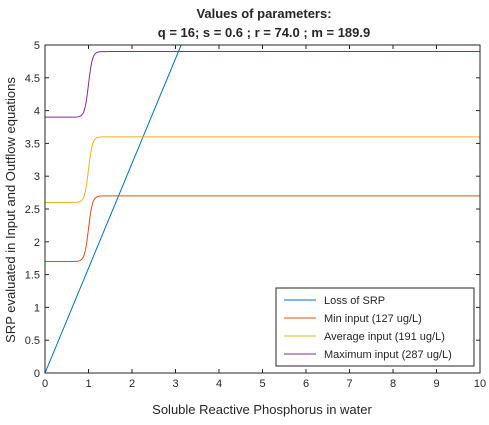  What do you see at coordinates (264, 32) in the screenshot?
I see `chart-subtitle: q = 16; s = 0.6 ; r = 74.0 ; m = 189.9` at bounding box center [264, 32].